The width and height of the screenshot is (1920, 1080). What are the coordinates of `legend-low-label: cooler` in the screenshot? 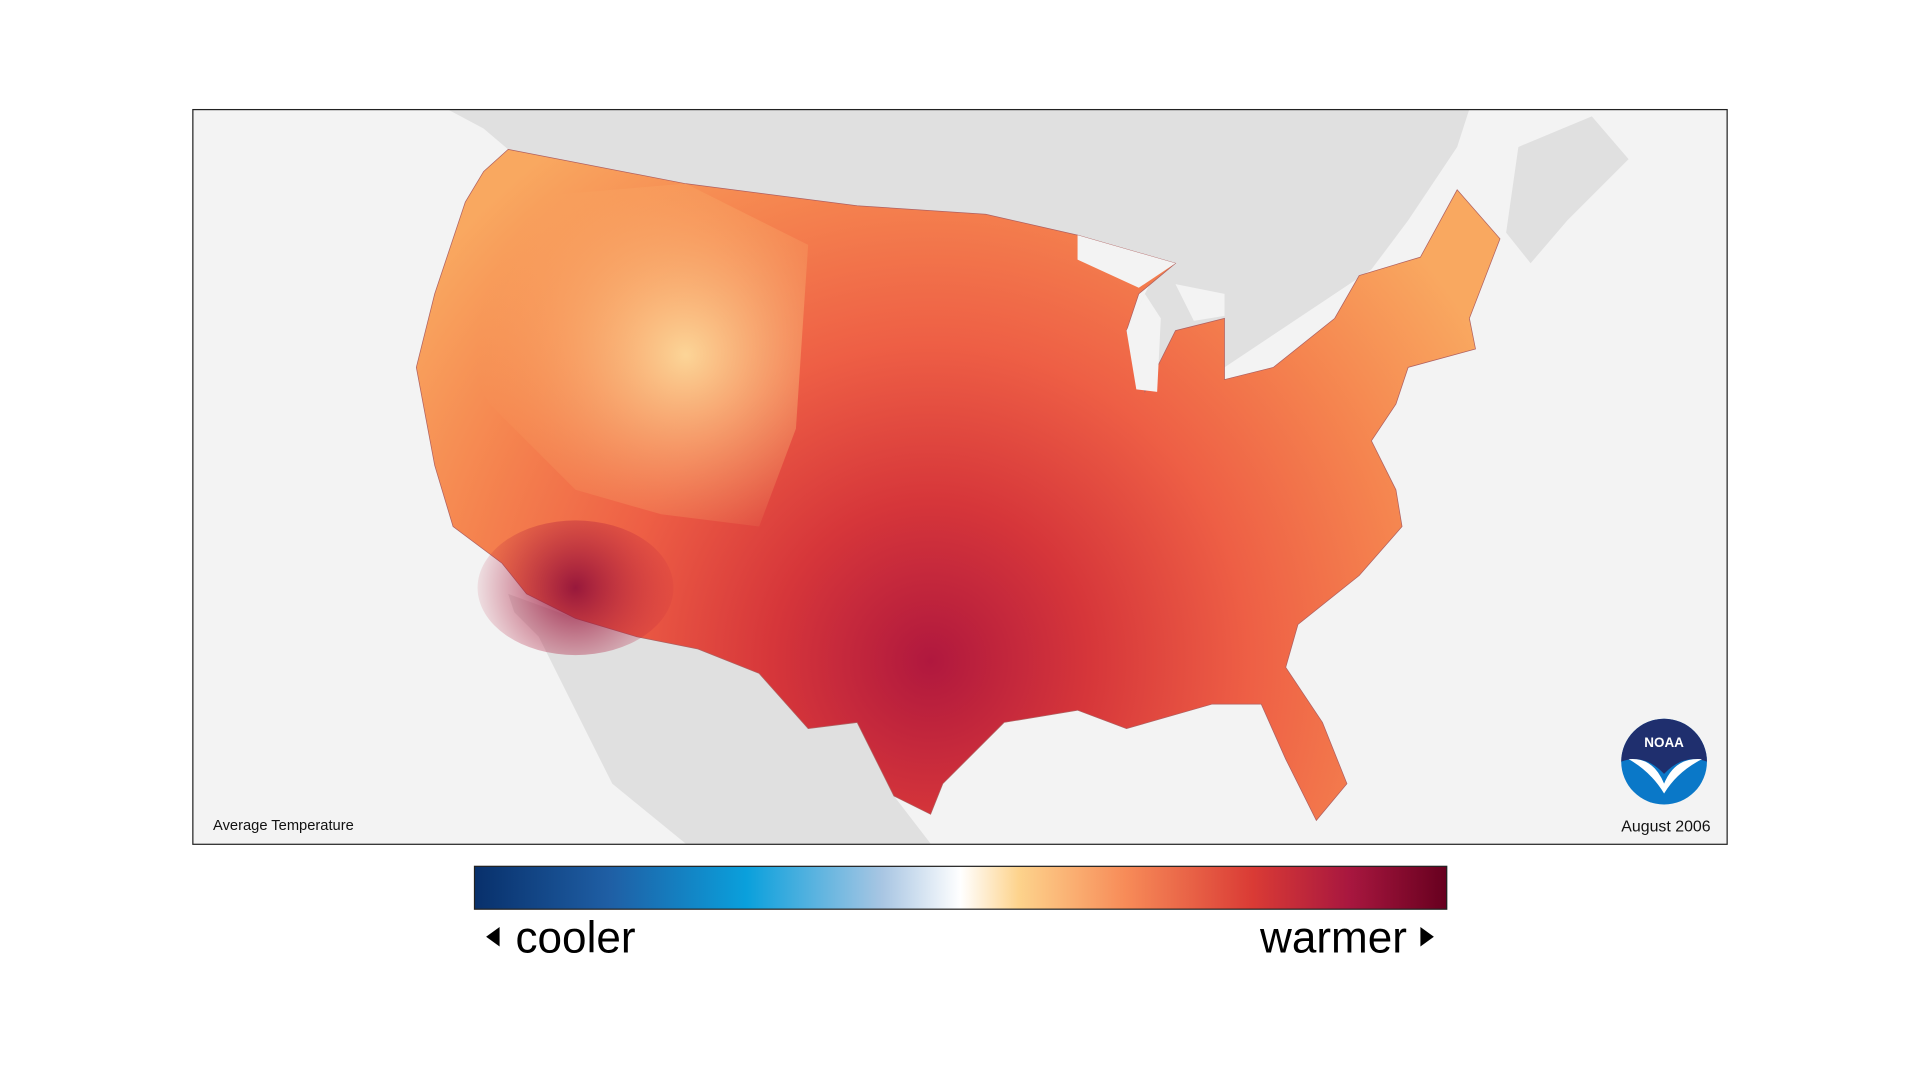 It's located at (576, 938).